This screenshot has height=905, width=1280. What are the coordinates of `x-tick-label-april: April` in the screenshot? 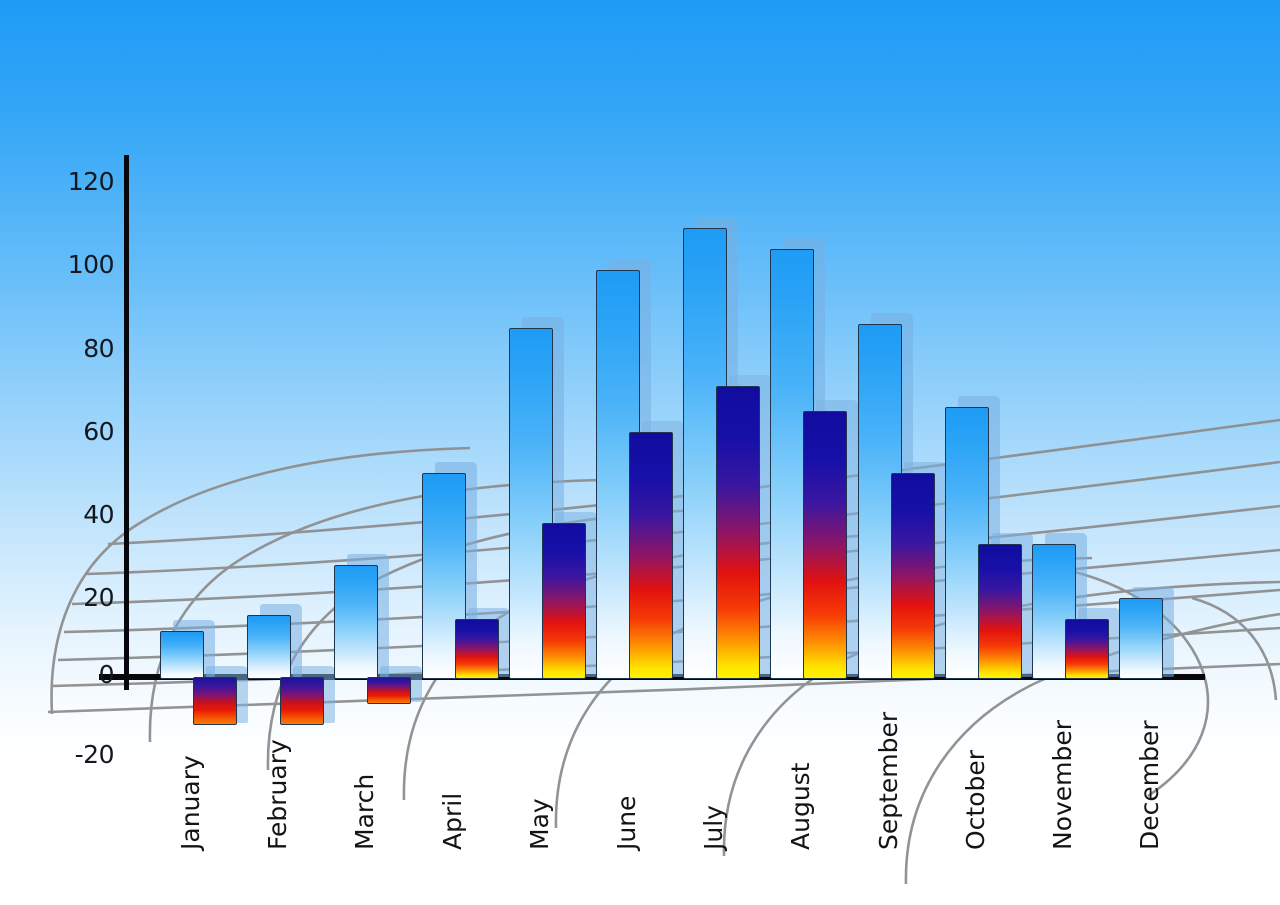 It's located at (452, 821).